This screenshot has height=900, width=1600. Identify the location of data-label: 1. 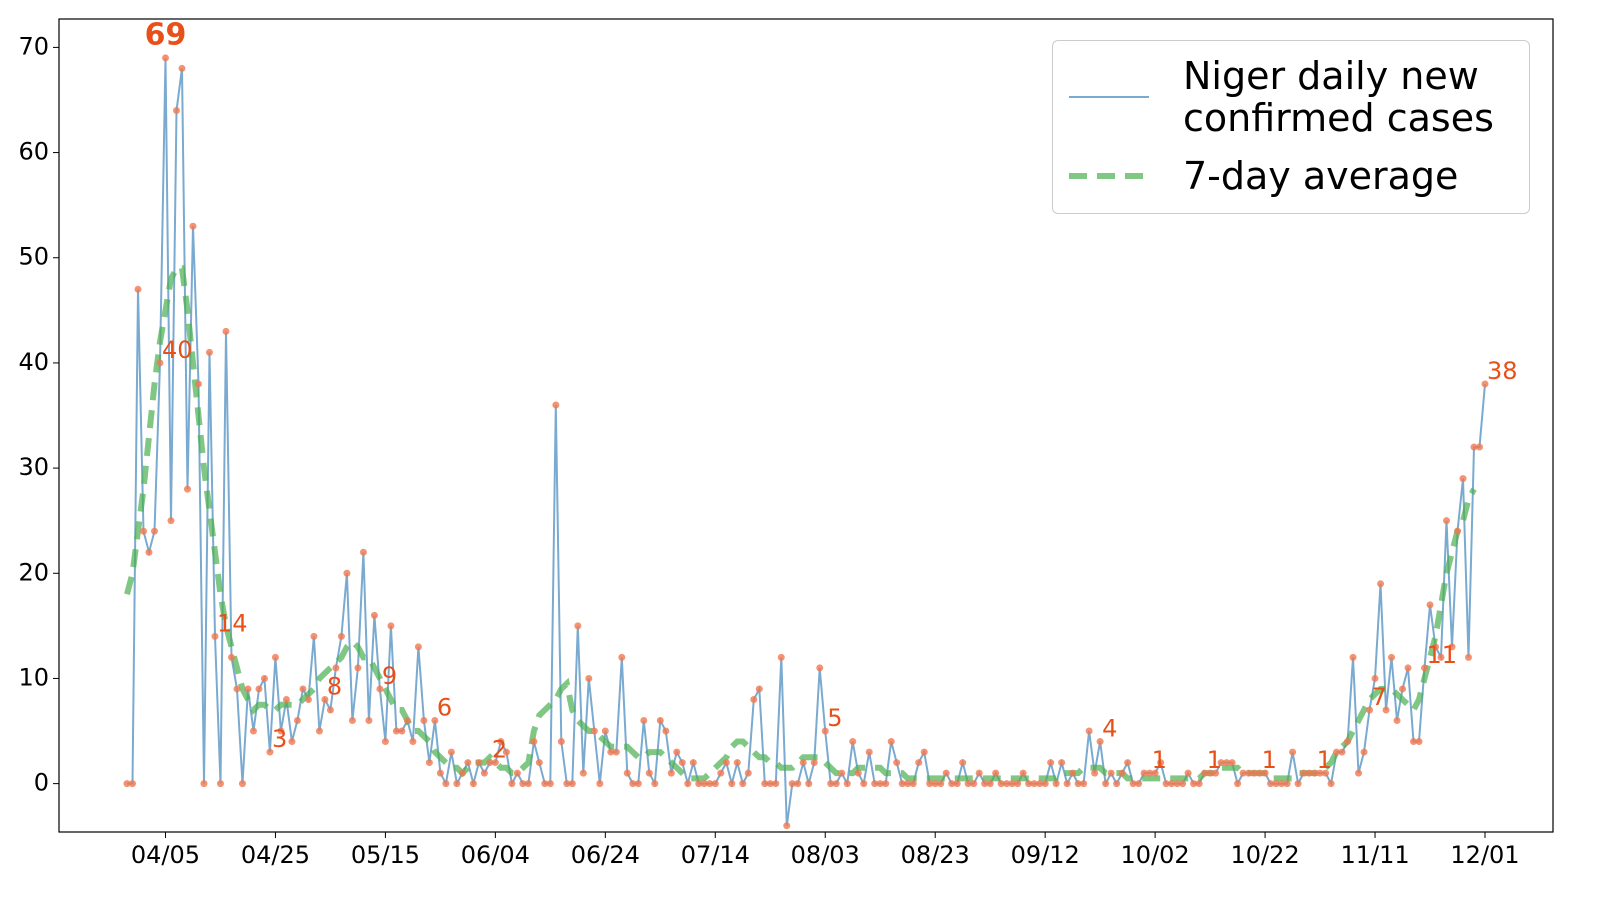
(1269, 760).